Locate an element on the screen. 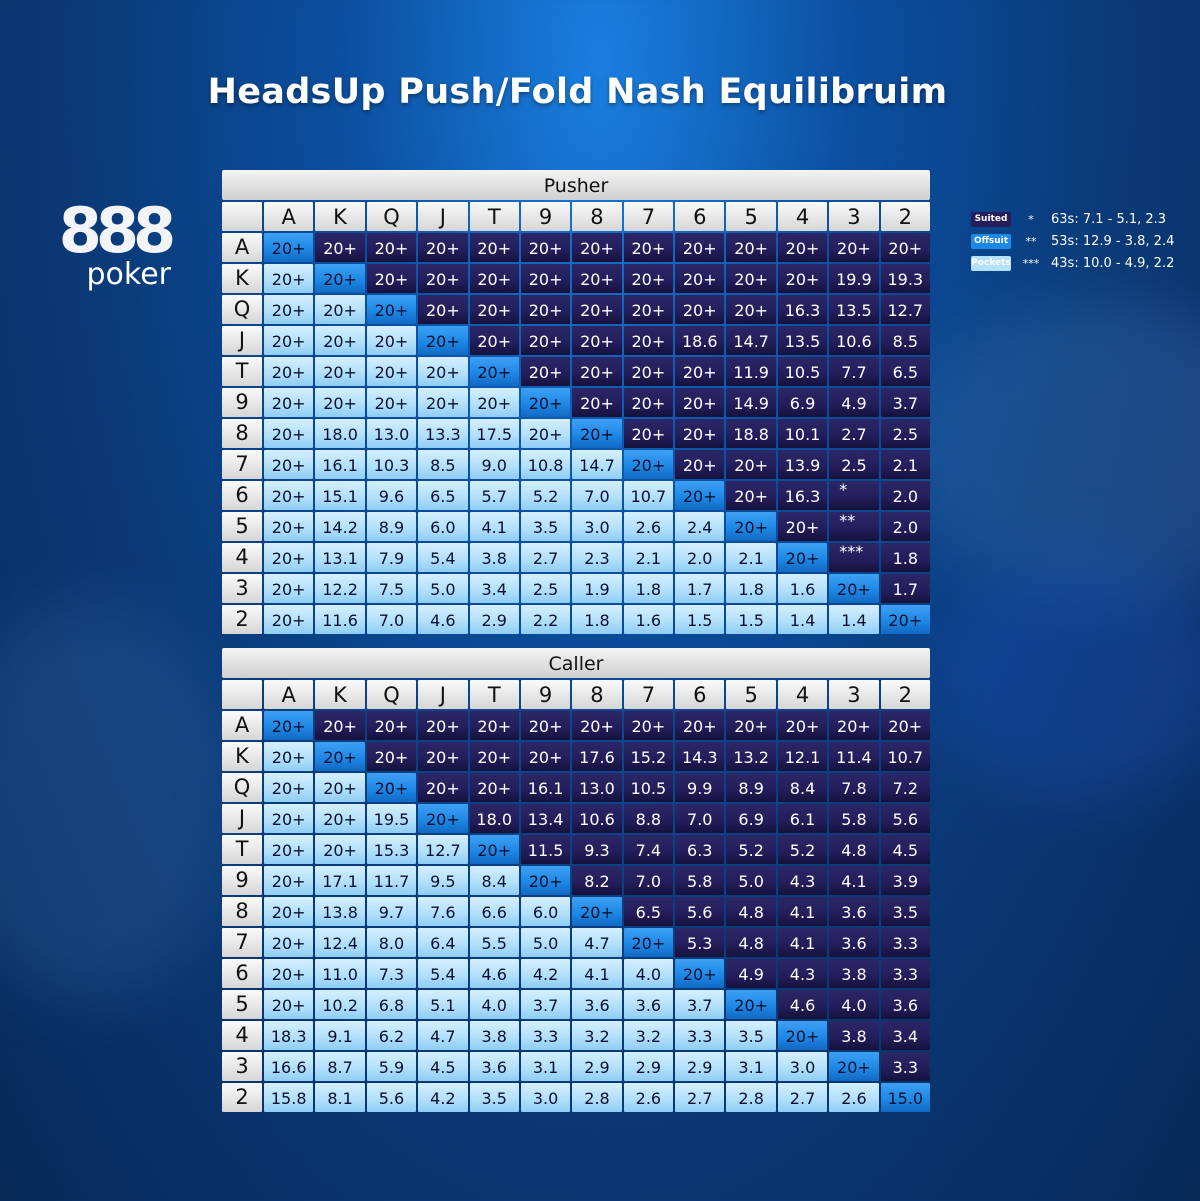 This screenshot has height=1201, width=1200. hand-cell-suited: 8.8 is located at coordinates (648, 818).